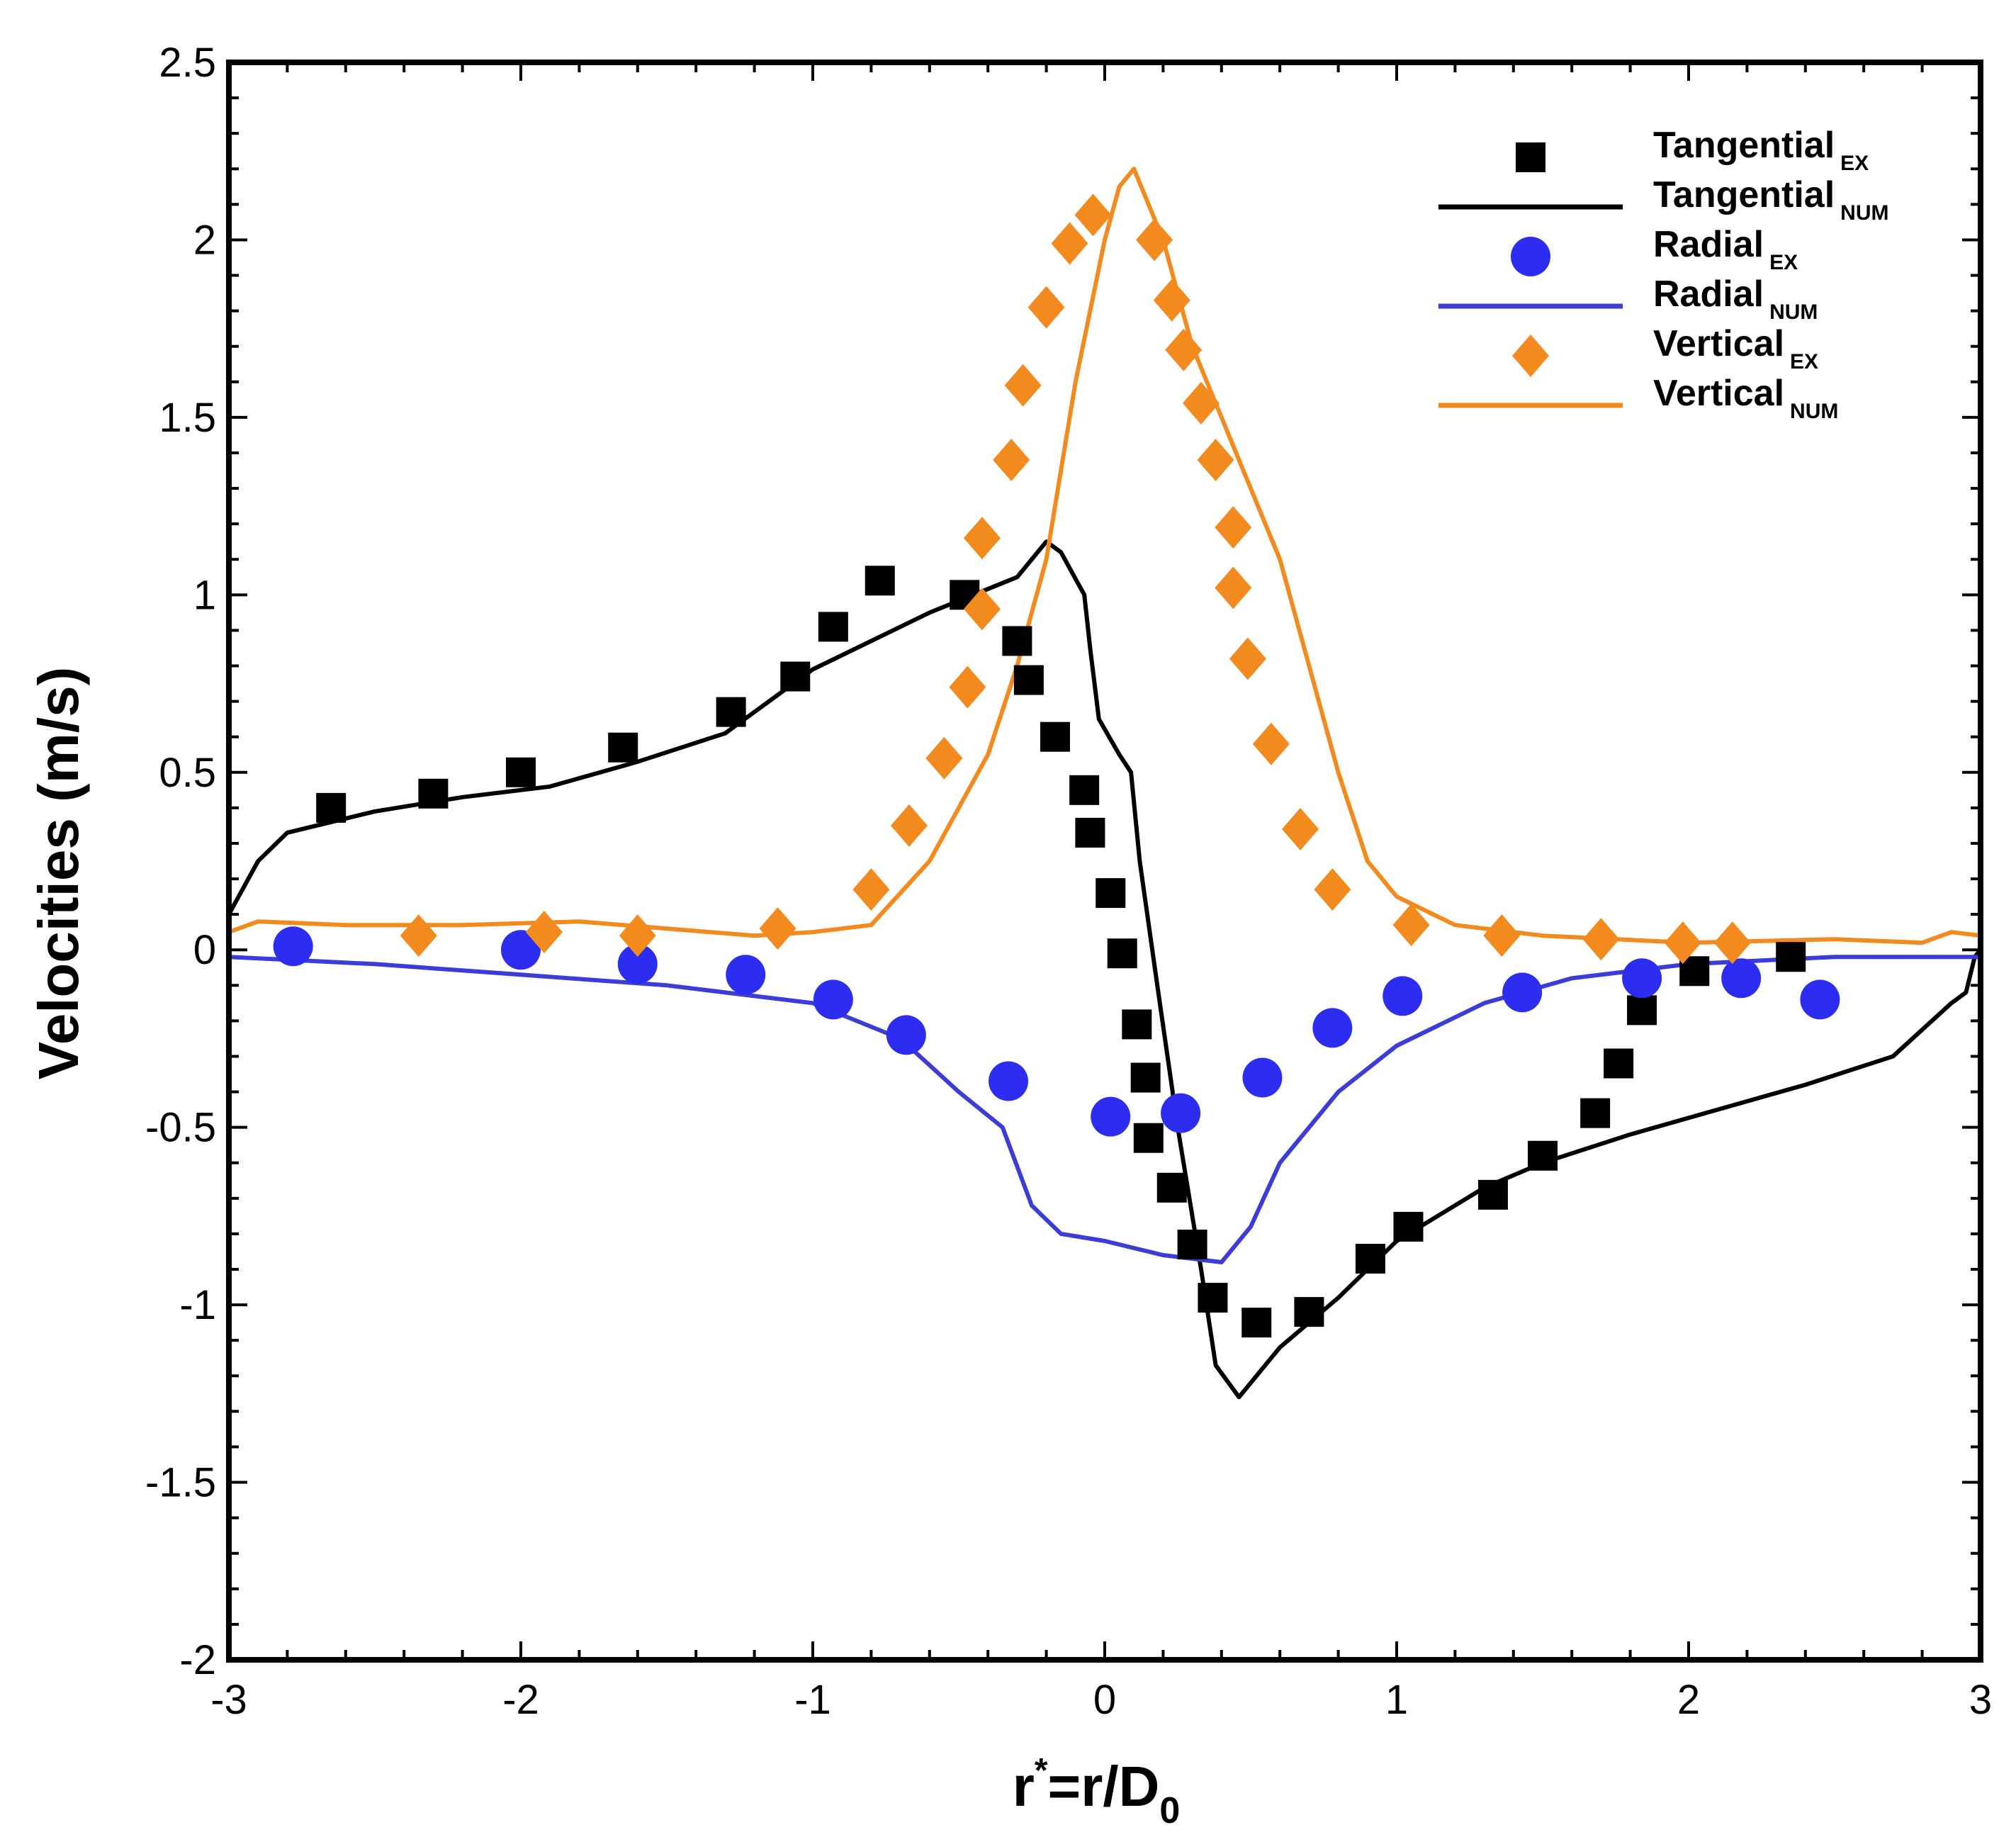  Describe the element at coordinates (1530, 157) in the screenshot. I see `legend-swatch-tangential-ex` at that location.